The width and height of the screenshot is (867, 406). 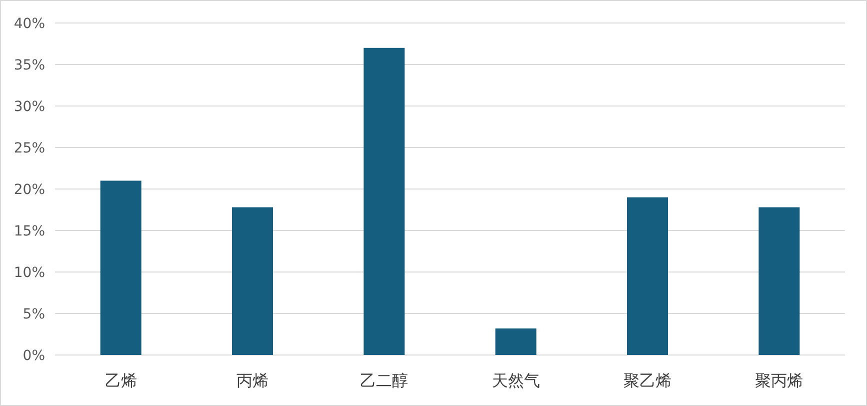 What do you see at coordinates (120, 380) in the screenshot?
I see `x-tick-label: 乙烯` at bounding box center [120, 380].